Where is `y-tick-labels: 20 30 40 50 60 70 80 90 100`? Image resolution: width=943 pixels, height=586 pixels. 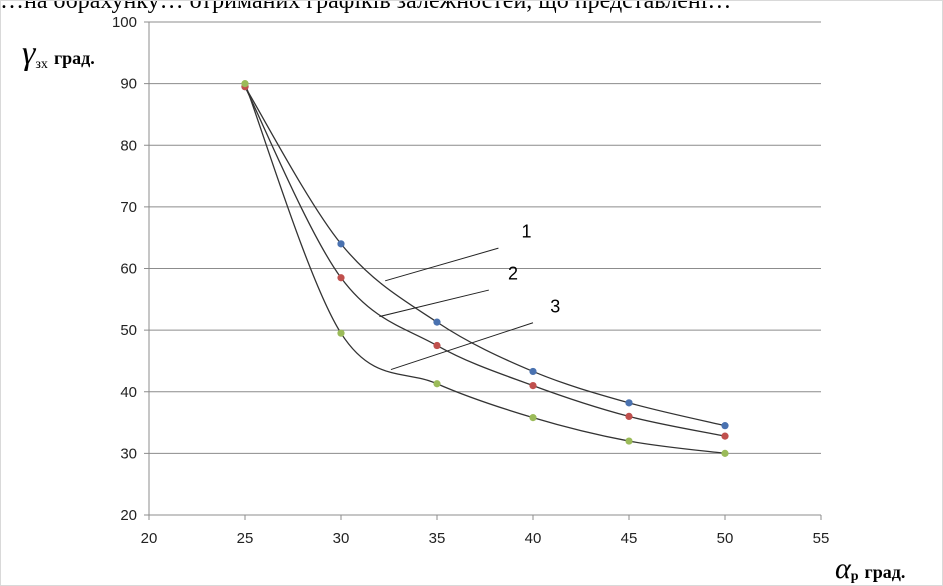
y-tick-labels: 20 30 40 50 60 70 80 90 100 is located at coordinates (124, 269).